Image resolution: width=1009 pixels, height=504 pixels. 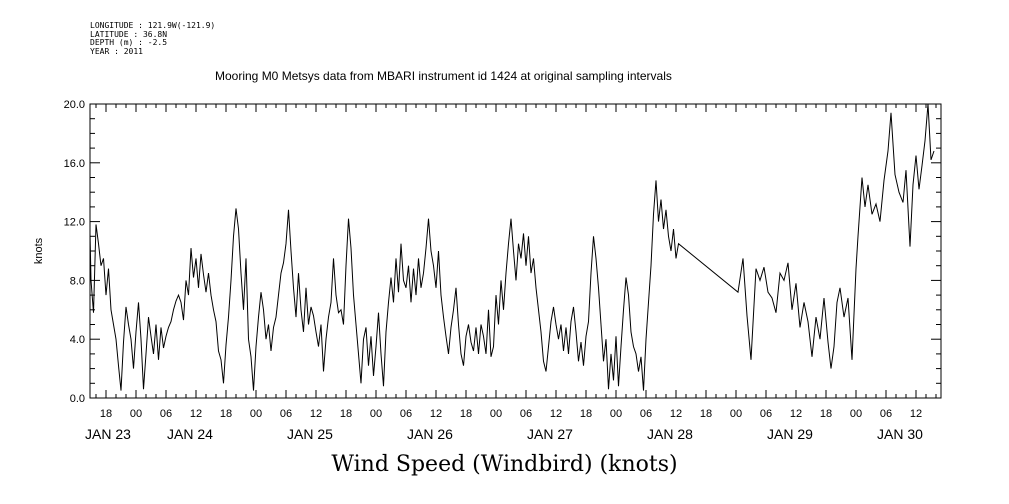 What do you see at coordinates (900, 434) in the screenshot?
I see `x-day-label: JAN 30` at bounding box center [900, 434].